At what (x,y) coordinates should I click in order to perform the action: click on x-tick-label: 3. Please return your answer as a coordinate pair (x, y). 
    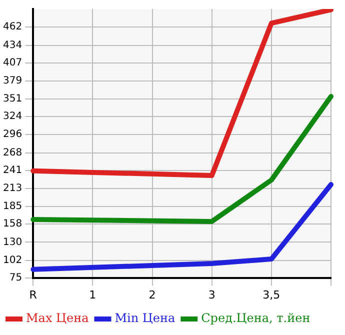
    Looking at the image, I should click on (212, 295).